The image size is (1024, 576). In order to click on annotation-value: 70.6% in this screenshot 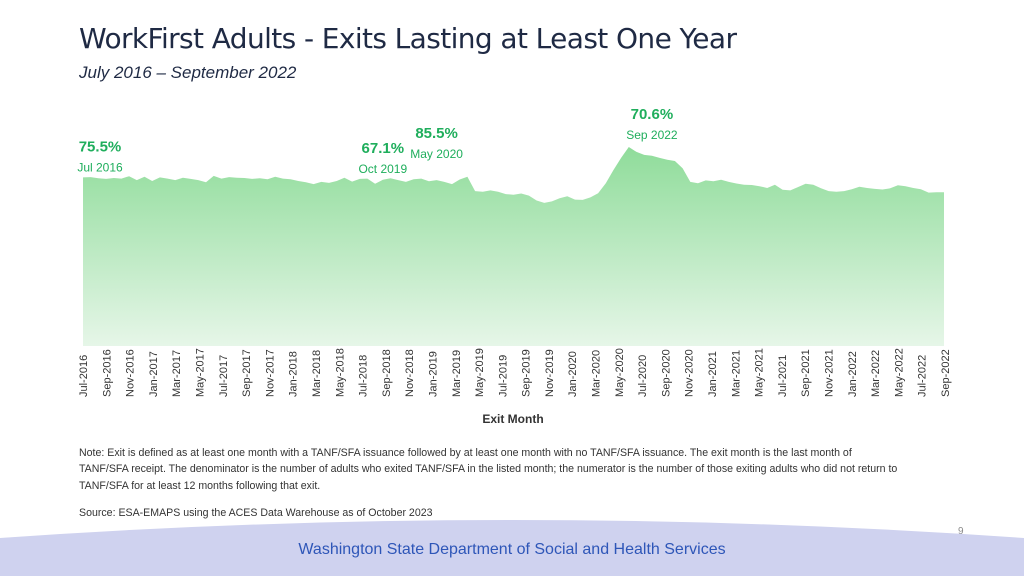, I will do `click(652, 114)`.